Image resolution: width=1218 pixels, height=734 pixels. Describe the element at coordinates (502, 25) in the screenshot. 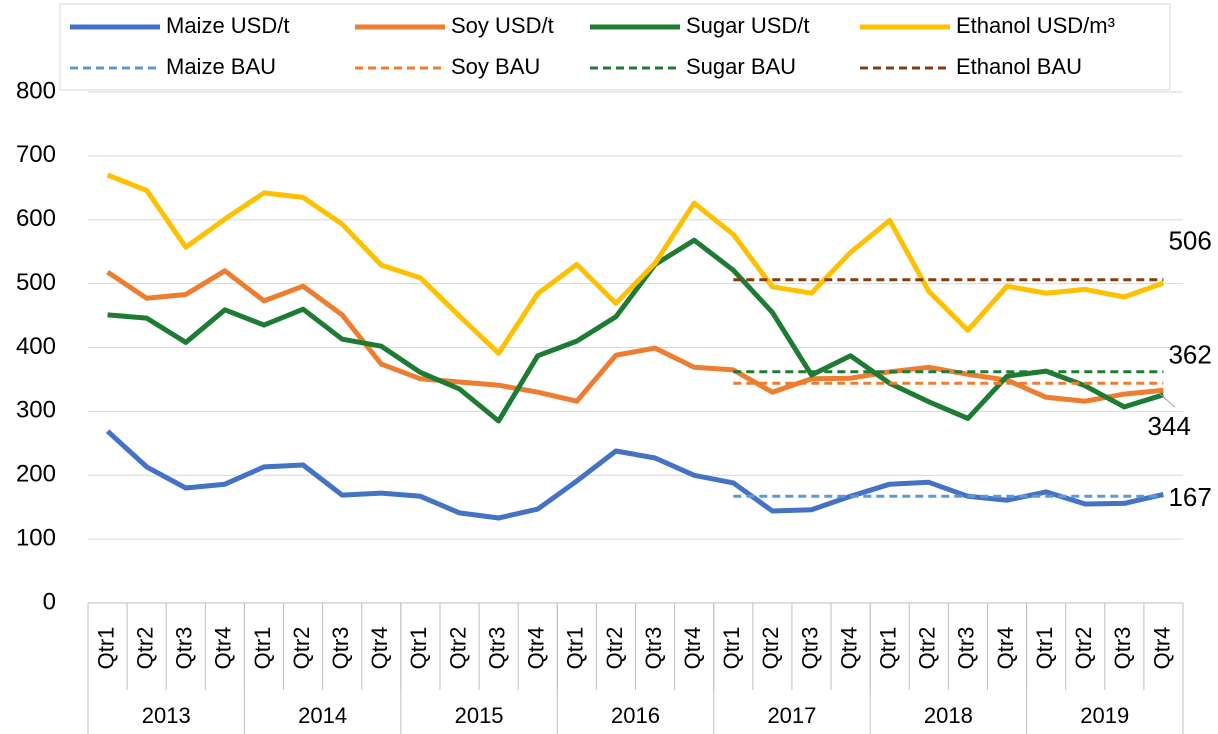

I see `legend-label: Soy USD/t` at that location.